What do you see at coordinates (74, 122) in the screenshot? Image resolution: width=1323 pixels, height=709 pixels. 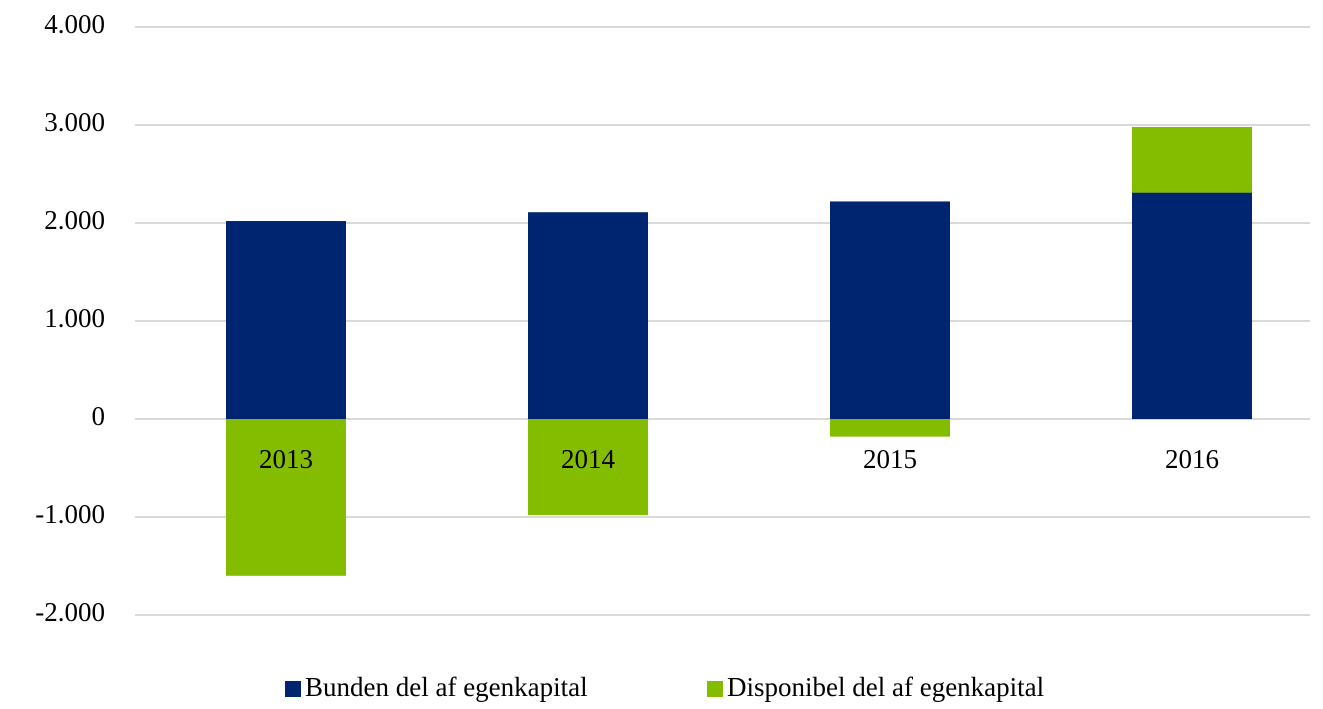 I see `y-tick-label: 3.000` at bounding box center [74, 122].